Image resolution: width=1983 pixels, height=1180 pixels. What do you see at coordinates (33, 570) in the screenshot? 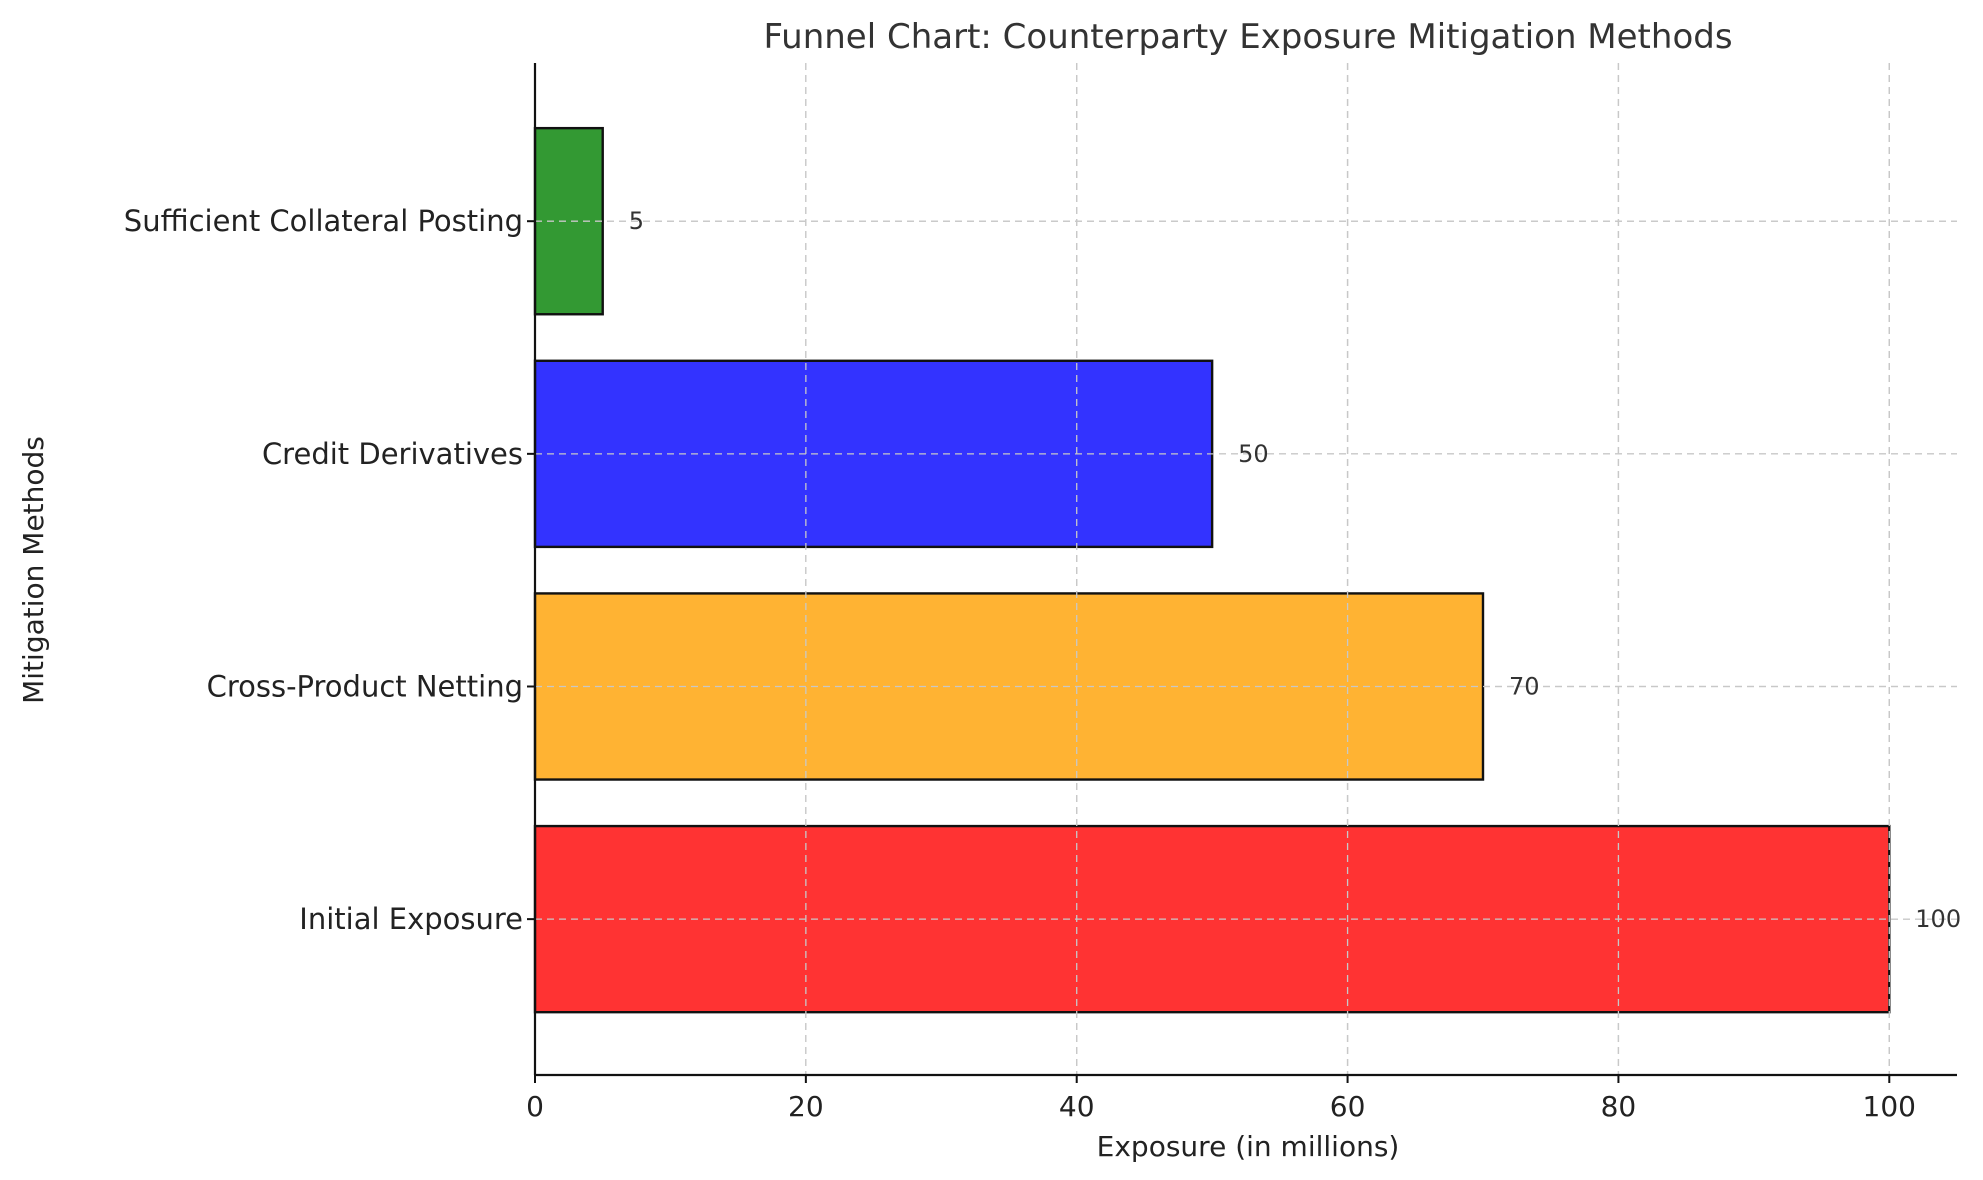
I see `y-axis-label: Mitigation Methods` at bounding box center [33, 570].